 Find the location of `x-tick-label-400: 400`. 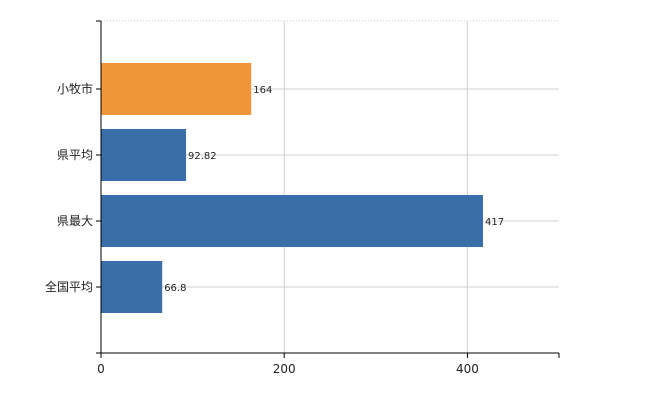

x-tick-label-400: 400 is located at coordinates (467, 369).